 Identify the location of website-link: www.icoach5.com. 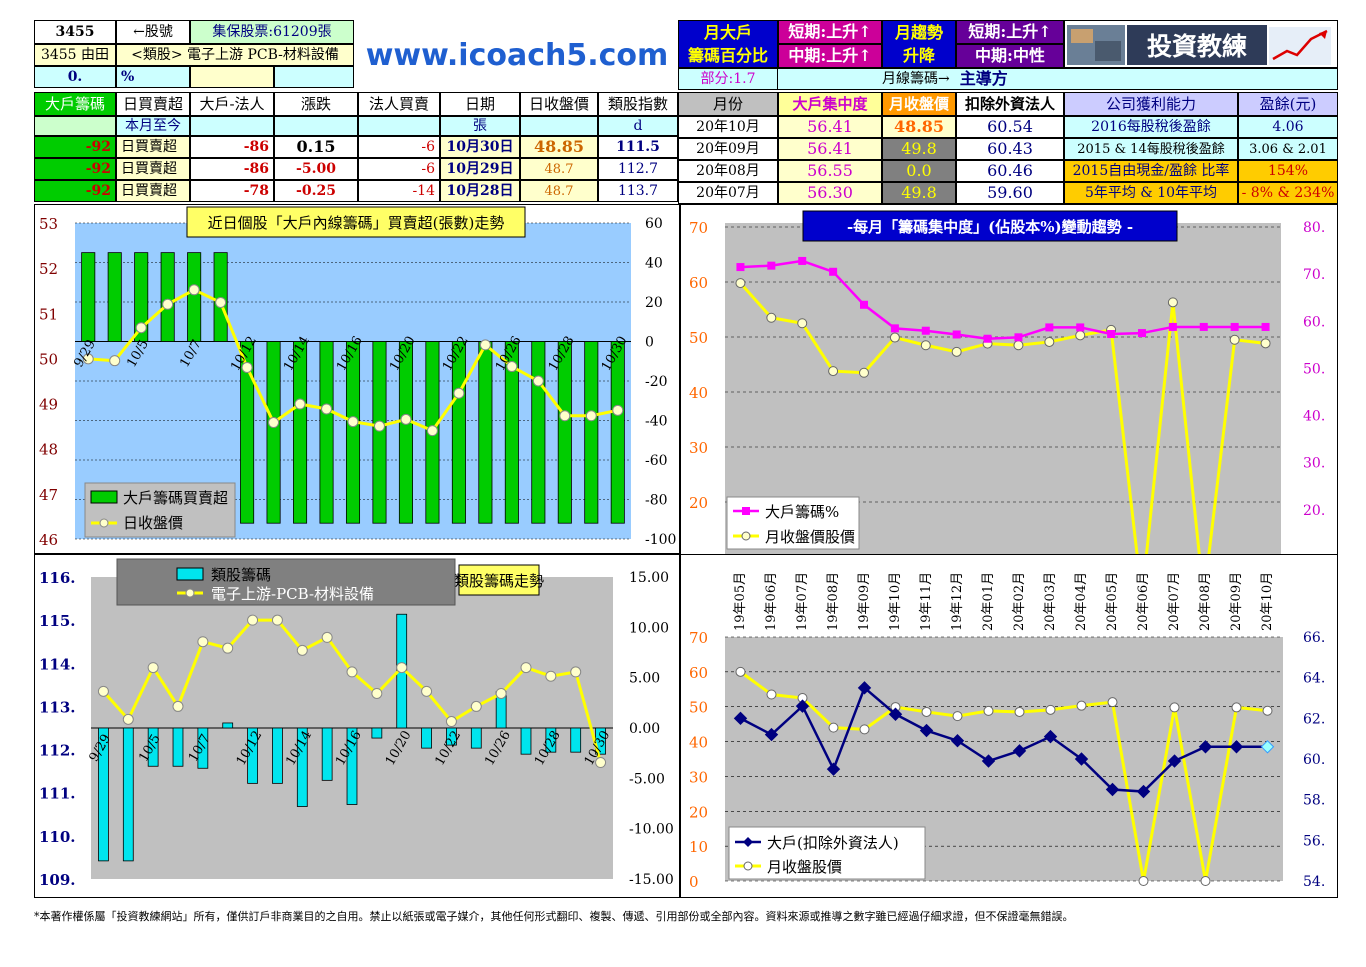
(517, 55).